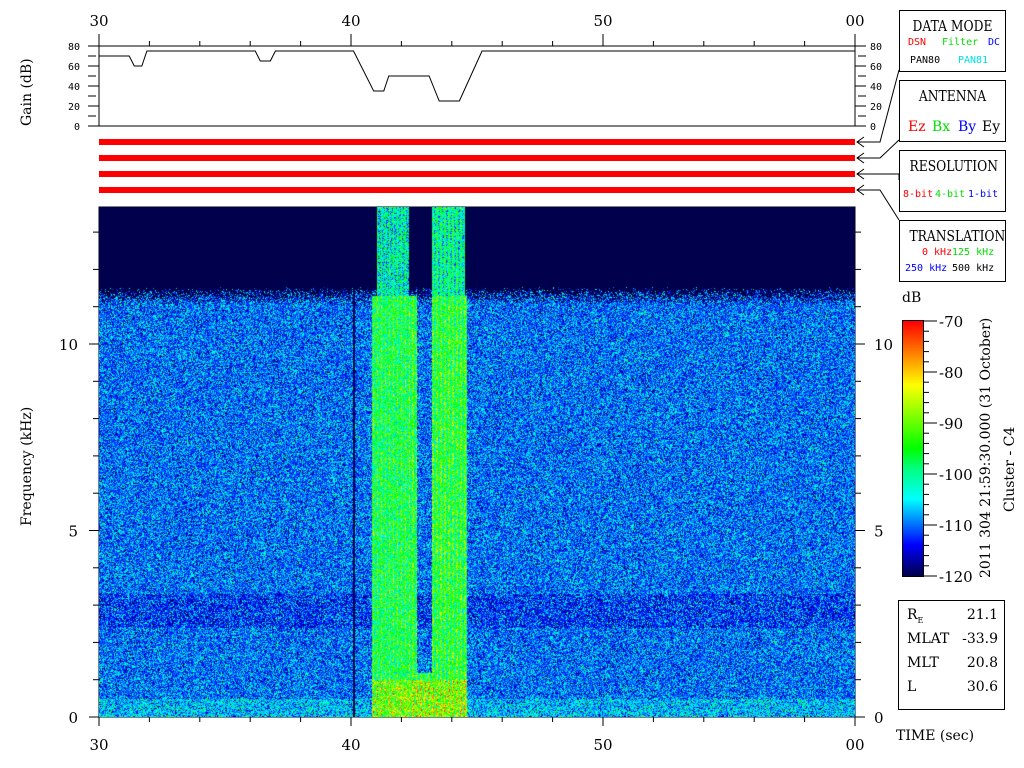 This screenshot has width=1024, height=768. What do you see at coordinates (350, 745) in the screenshot?
I see `time-tick-bottom: 40` at bounding box center [350, 745].